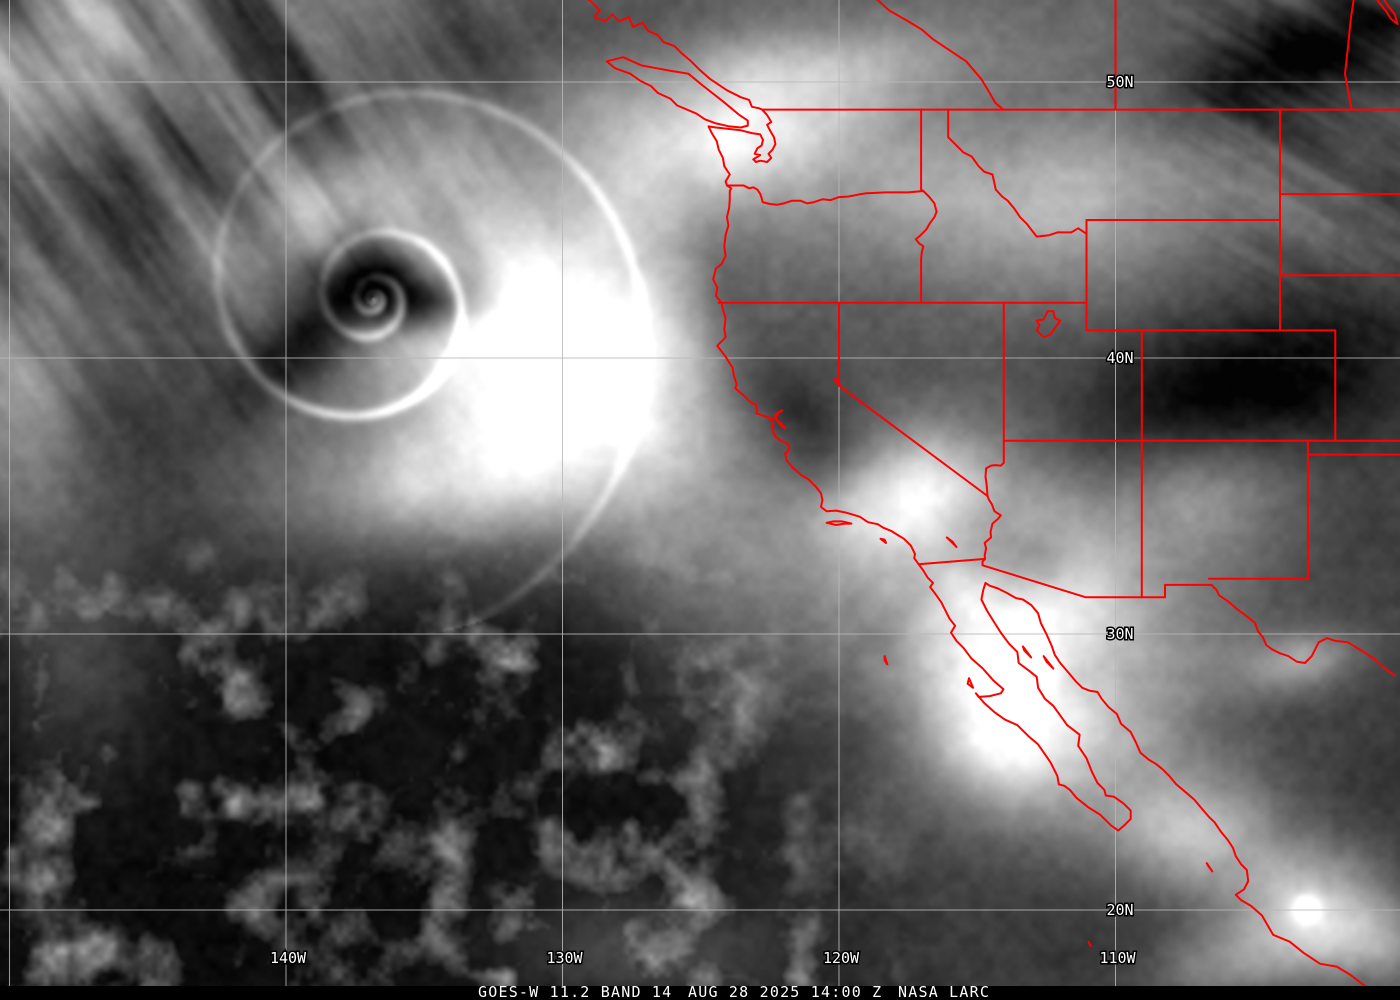  What do you see at coordinates (1089, 943) in the screenshot?
I see `island-socorro` at bounding box center [1089, 943].